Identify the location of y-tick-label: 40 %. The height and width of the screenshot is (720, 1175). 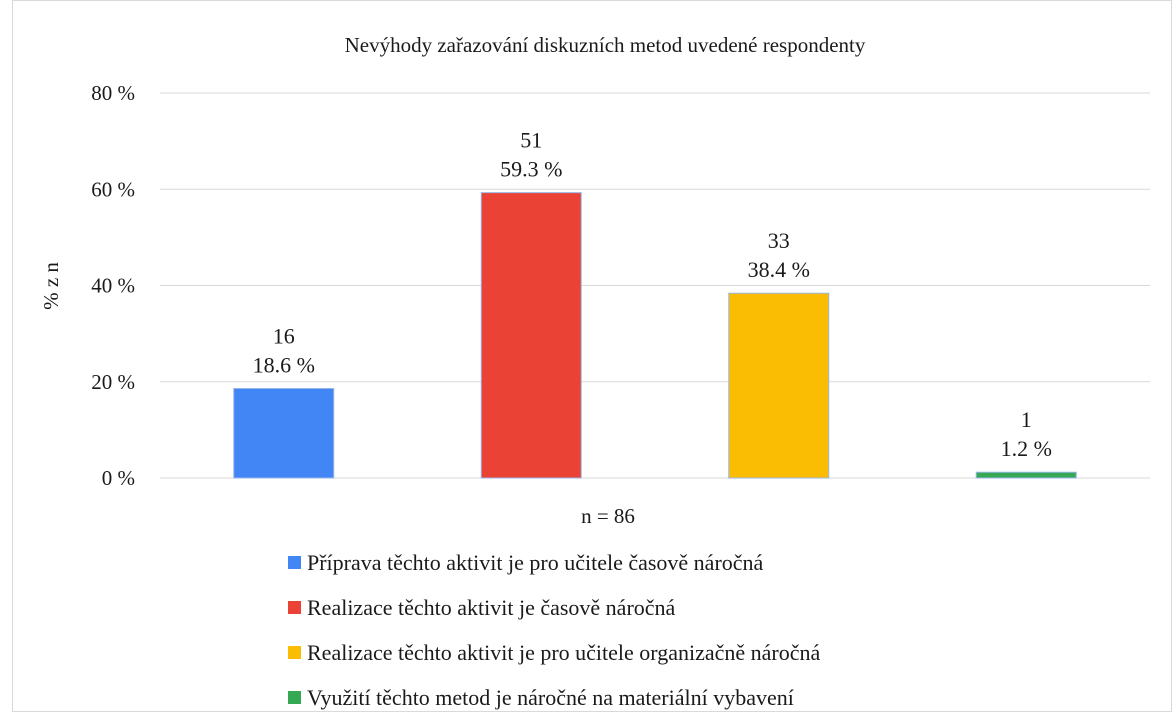
(113, 286).